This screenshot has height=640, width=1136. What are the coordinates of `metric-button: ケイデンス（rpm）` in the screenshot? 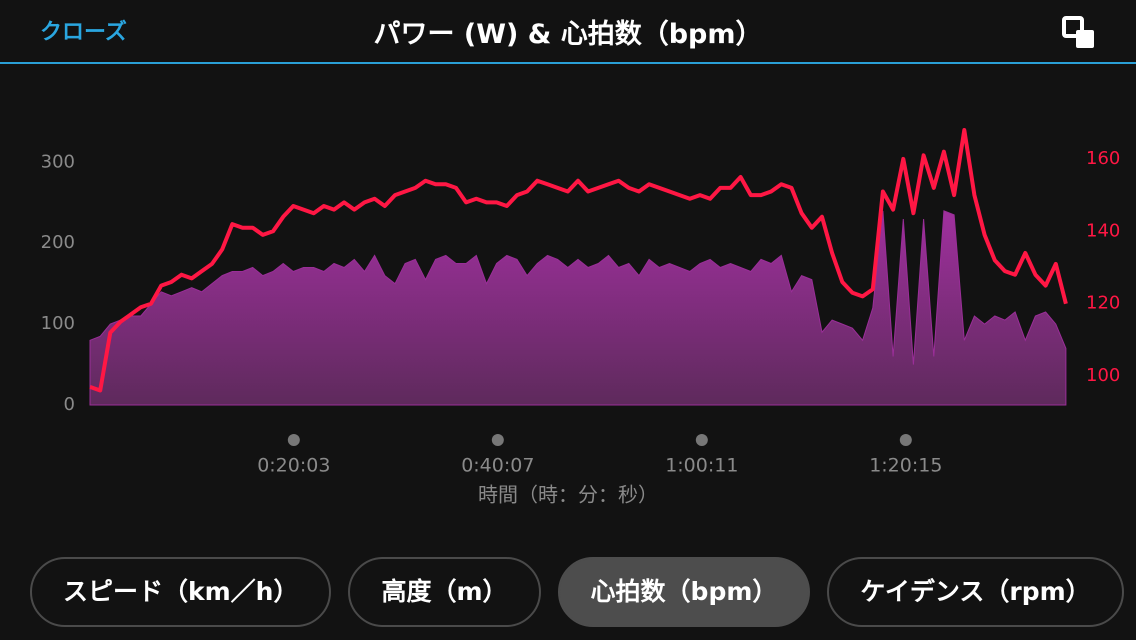 It's located at (975, 592).